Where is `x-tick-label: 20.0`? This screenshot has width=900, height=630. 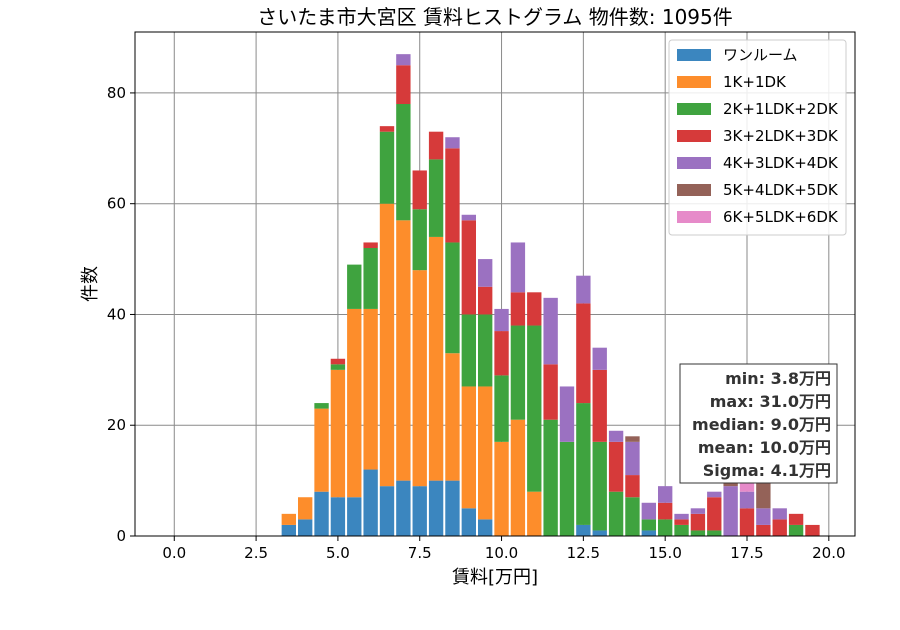
x-tick-label: 20.0 is located at coordinates (828, 553).